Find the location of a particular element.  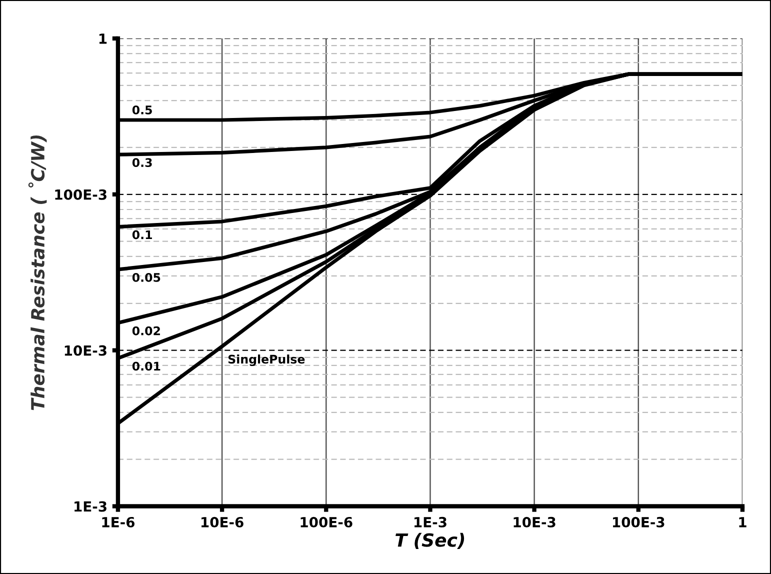

x-tick-label: 1E-3 is located at coordinates (430, 522).